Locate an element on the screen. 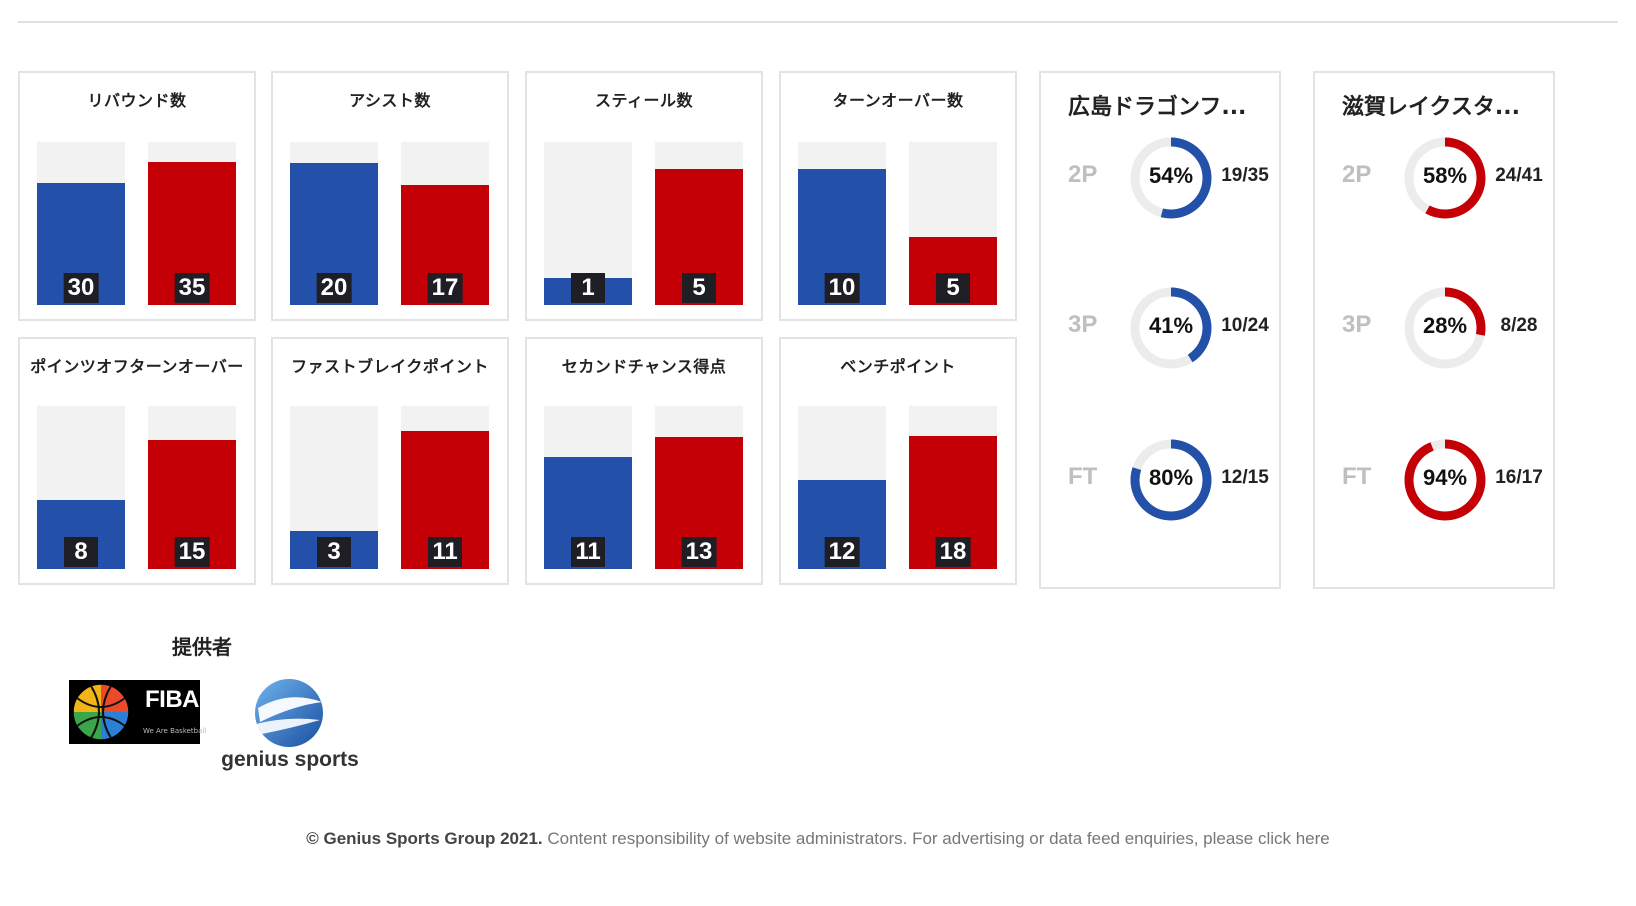  stat-card-title: スティール数 is located at coordinates (644, 100).